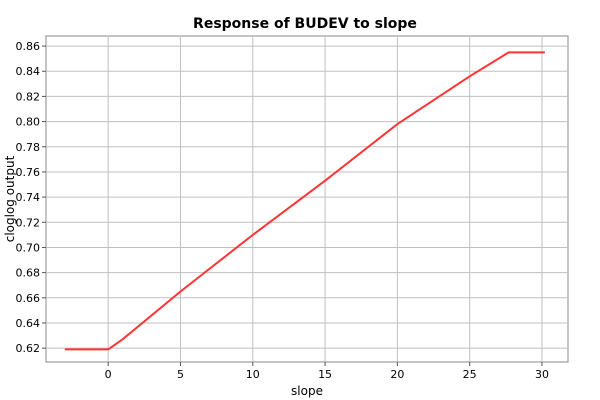 The height and width of the screenshot is (400, 600). Describe the element at coordinates (10, 198) in the screenshot. I see `y-axis-title: cloglog output` at that location.